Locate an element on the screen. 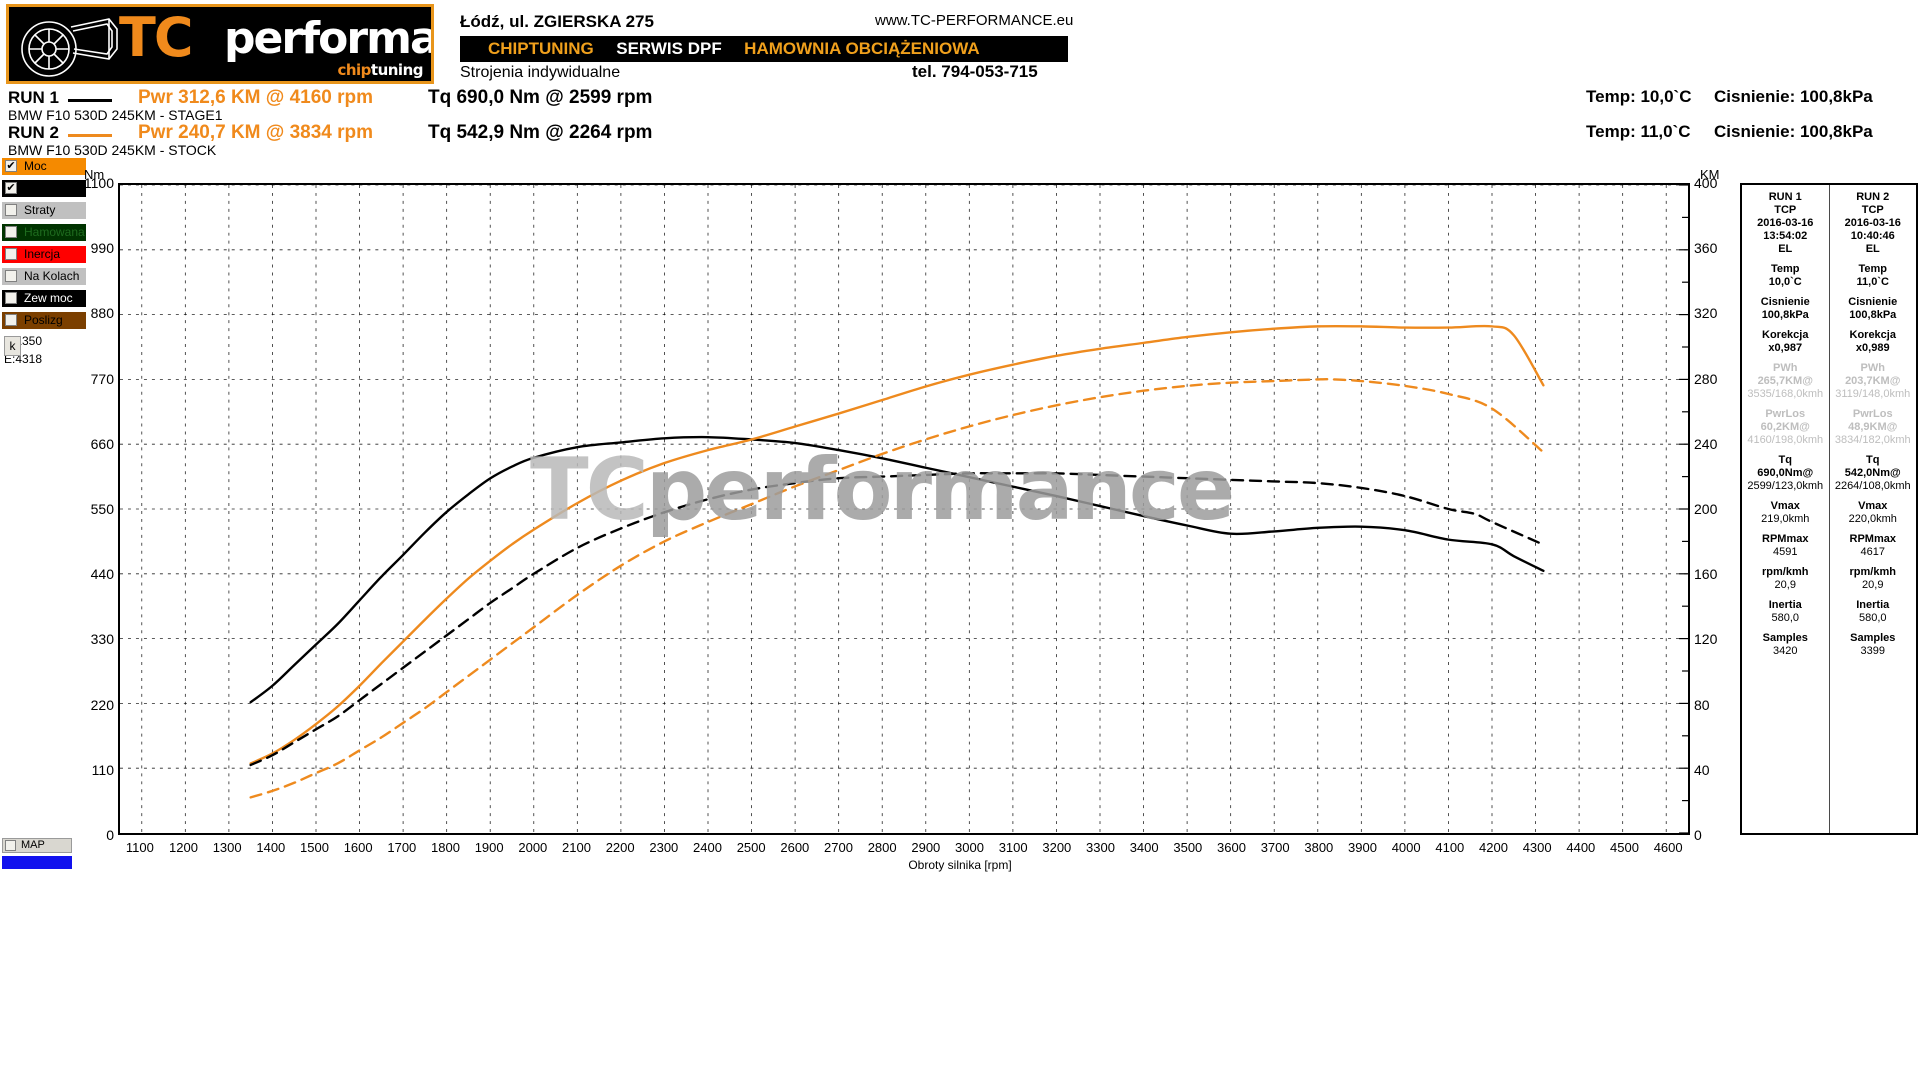  stats-pwrlos: PwrLos 60,2KM@ 4160/198,0kmh is located at coordinates (1785, 427).